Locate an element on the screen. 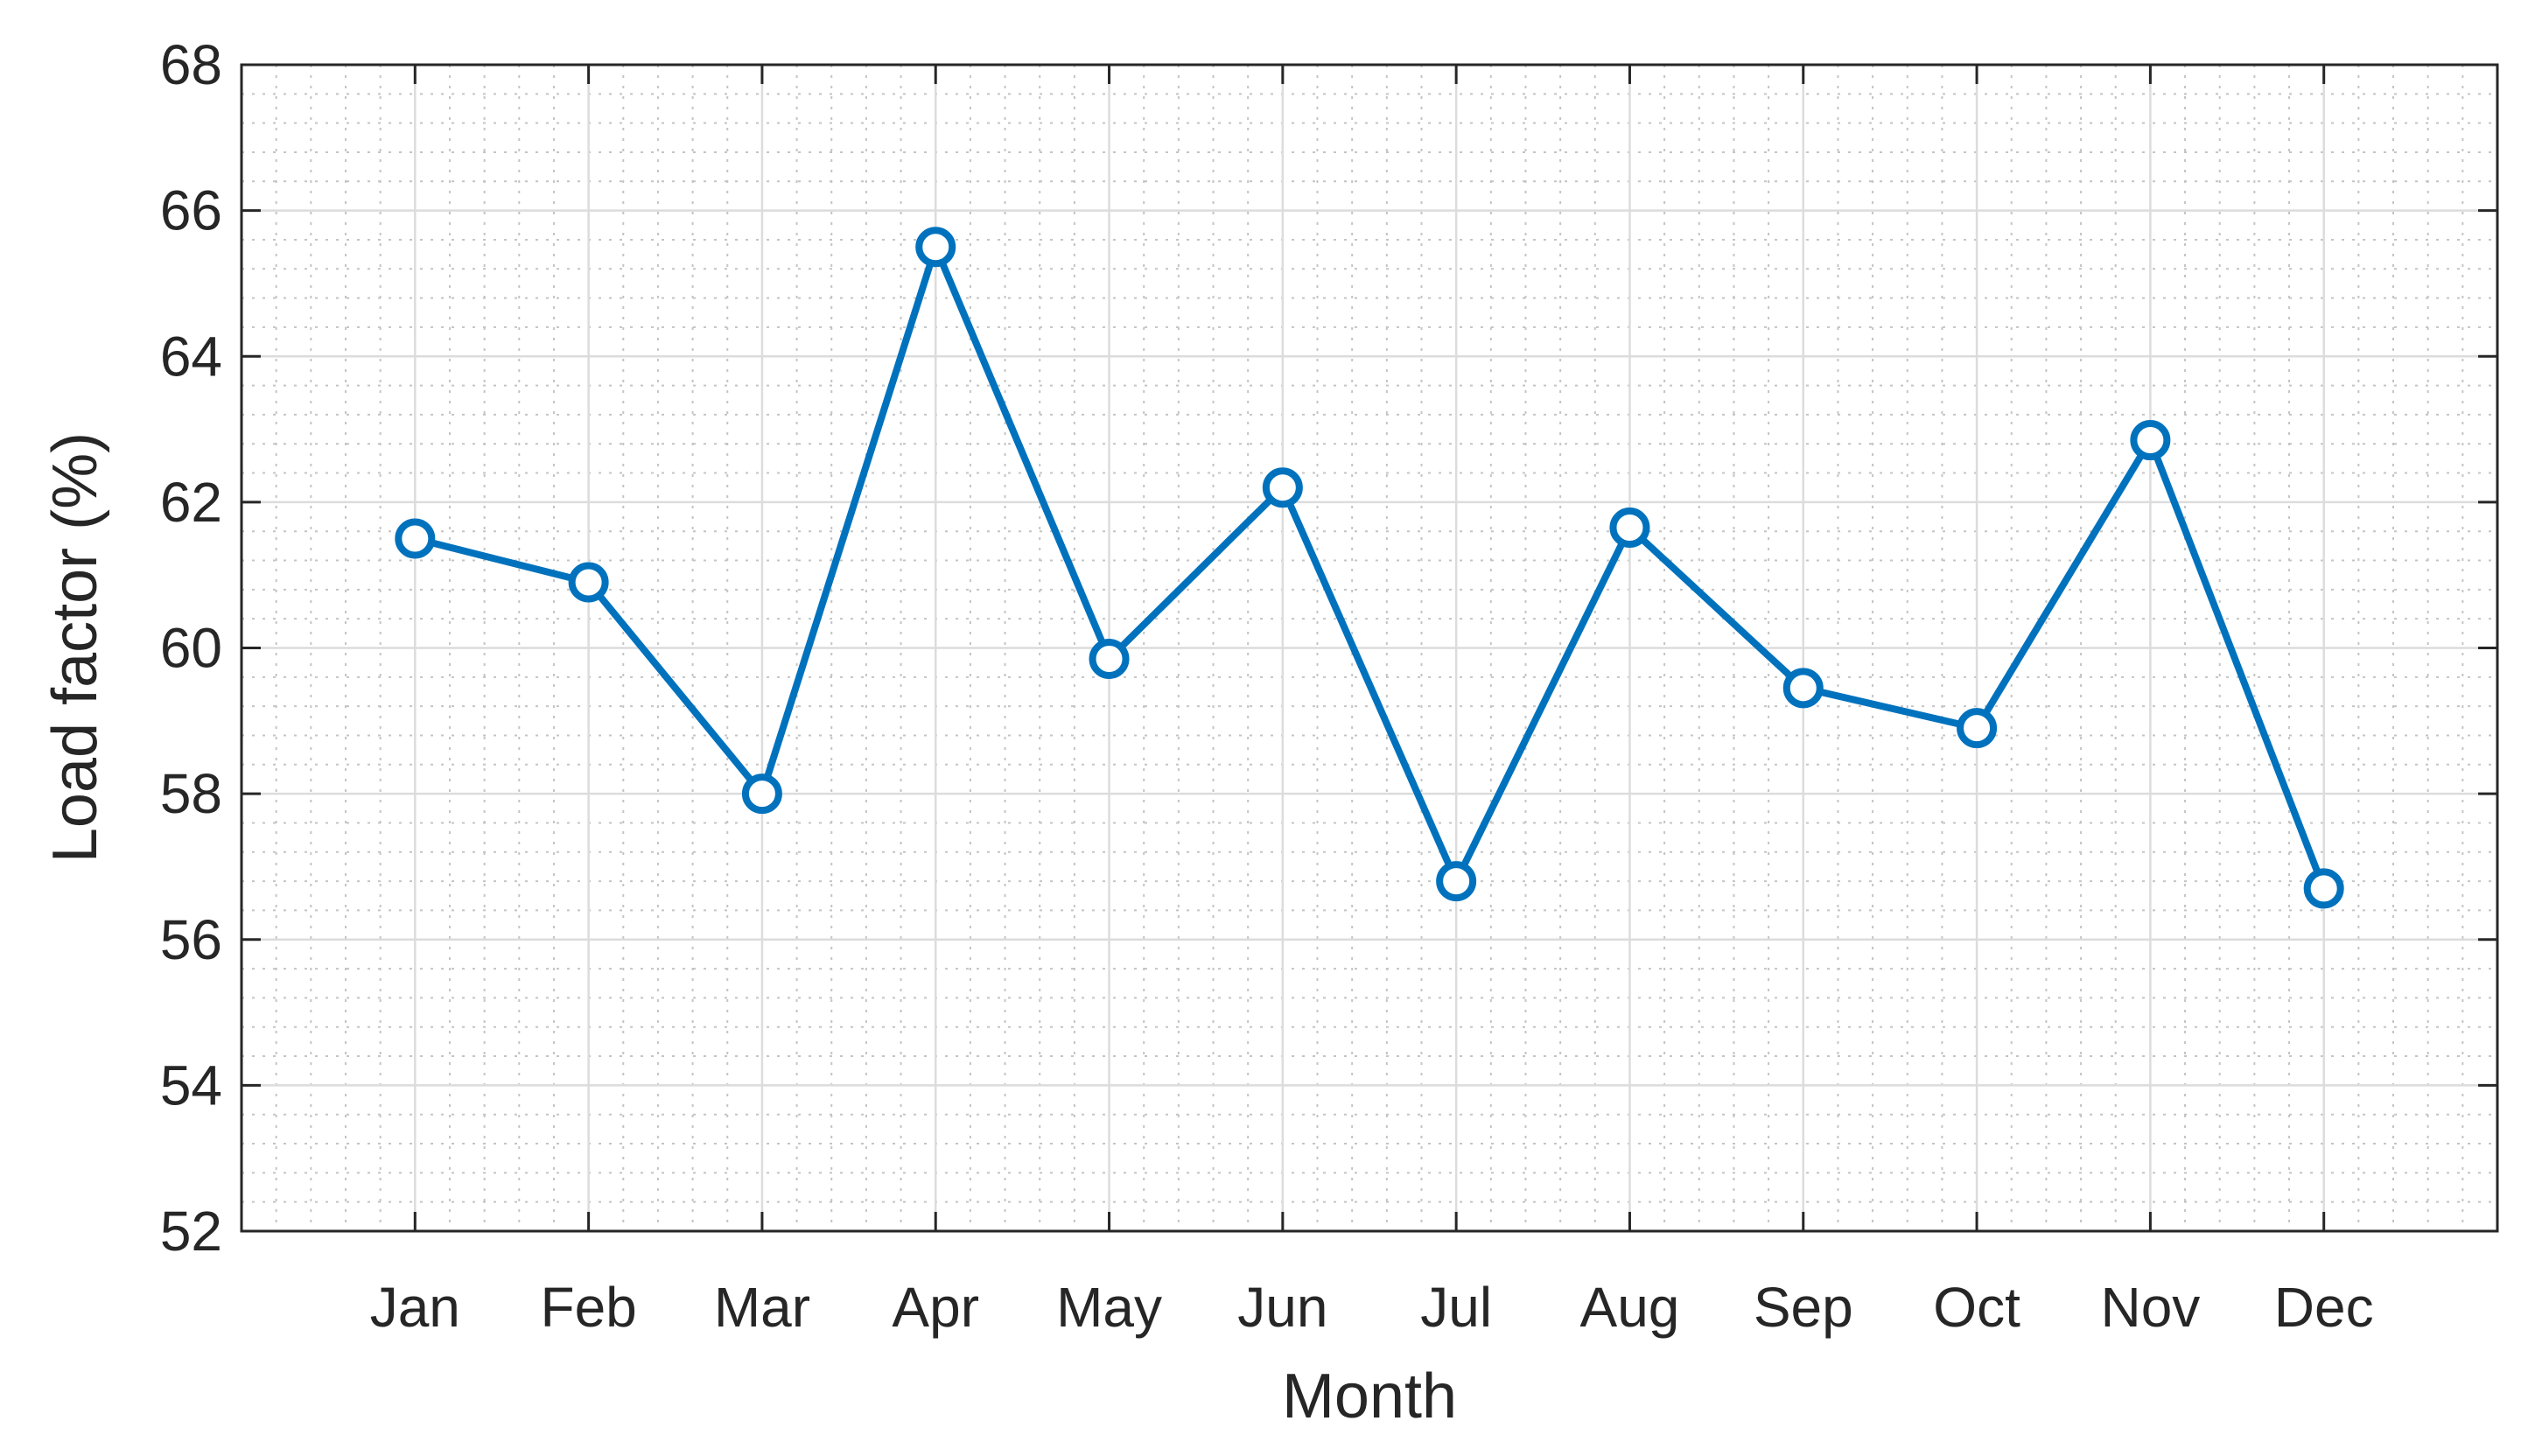  y-tick-label: 66 is located at coordinates (191, 210).